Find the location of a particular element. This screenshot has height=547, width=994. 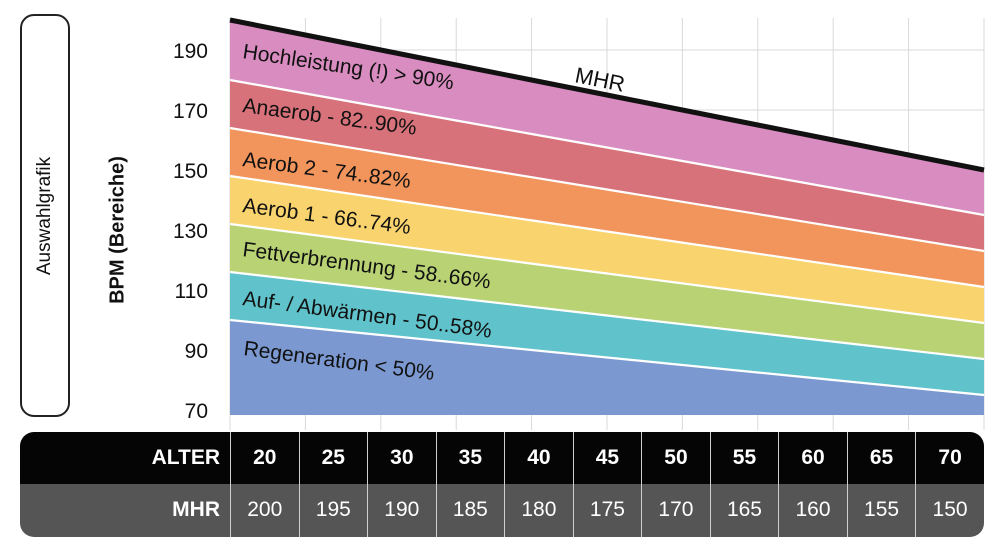

y-tick-130: 130 is located at coordinates (190, 231).